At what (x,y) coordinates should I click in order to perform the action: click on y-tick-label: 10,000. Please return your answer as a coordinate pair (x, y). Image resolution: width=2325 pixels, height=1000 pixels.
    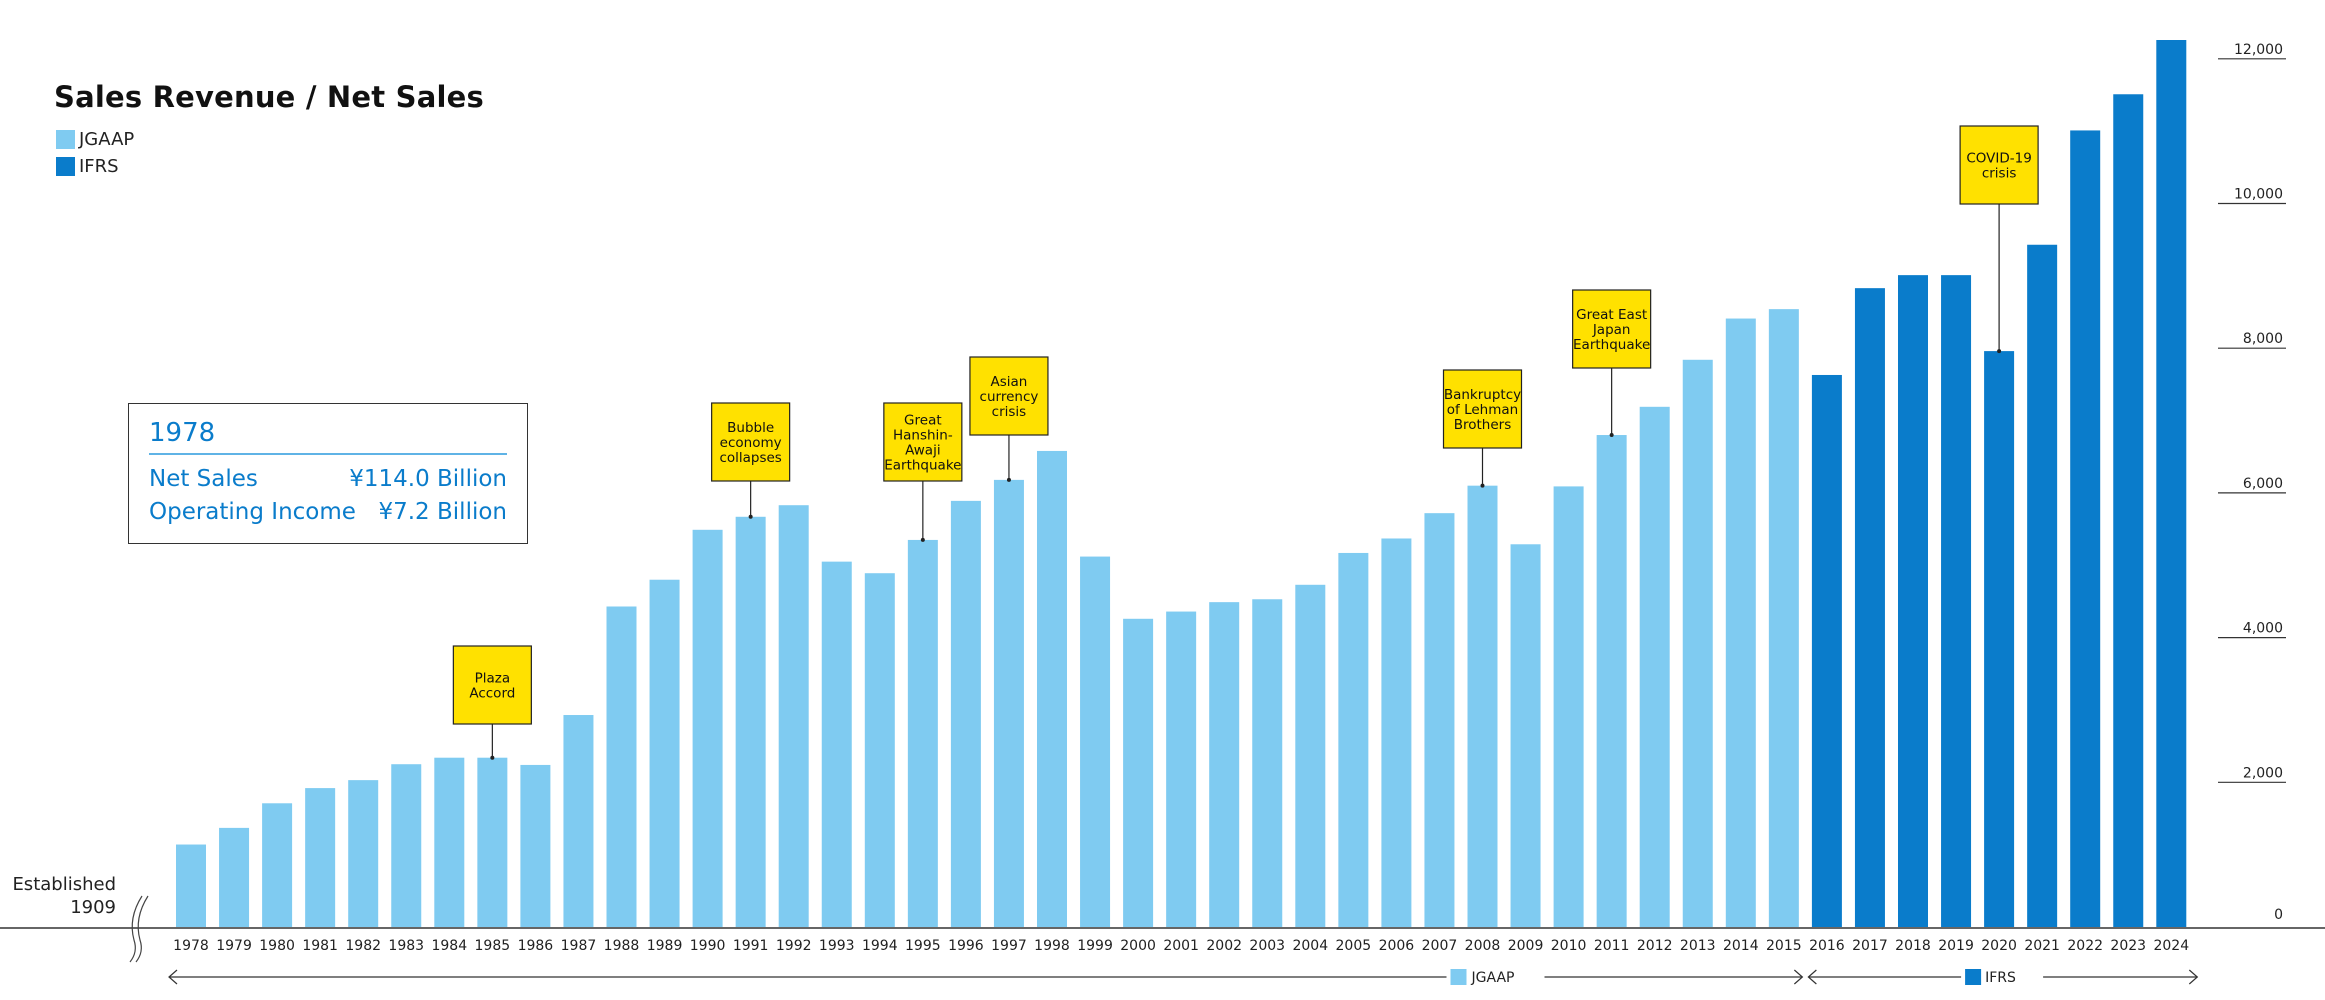
    Looking at the image, I should click on (2258, 195).